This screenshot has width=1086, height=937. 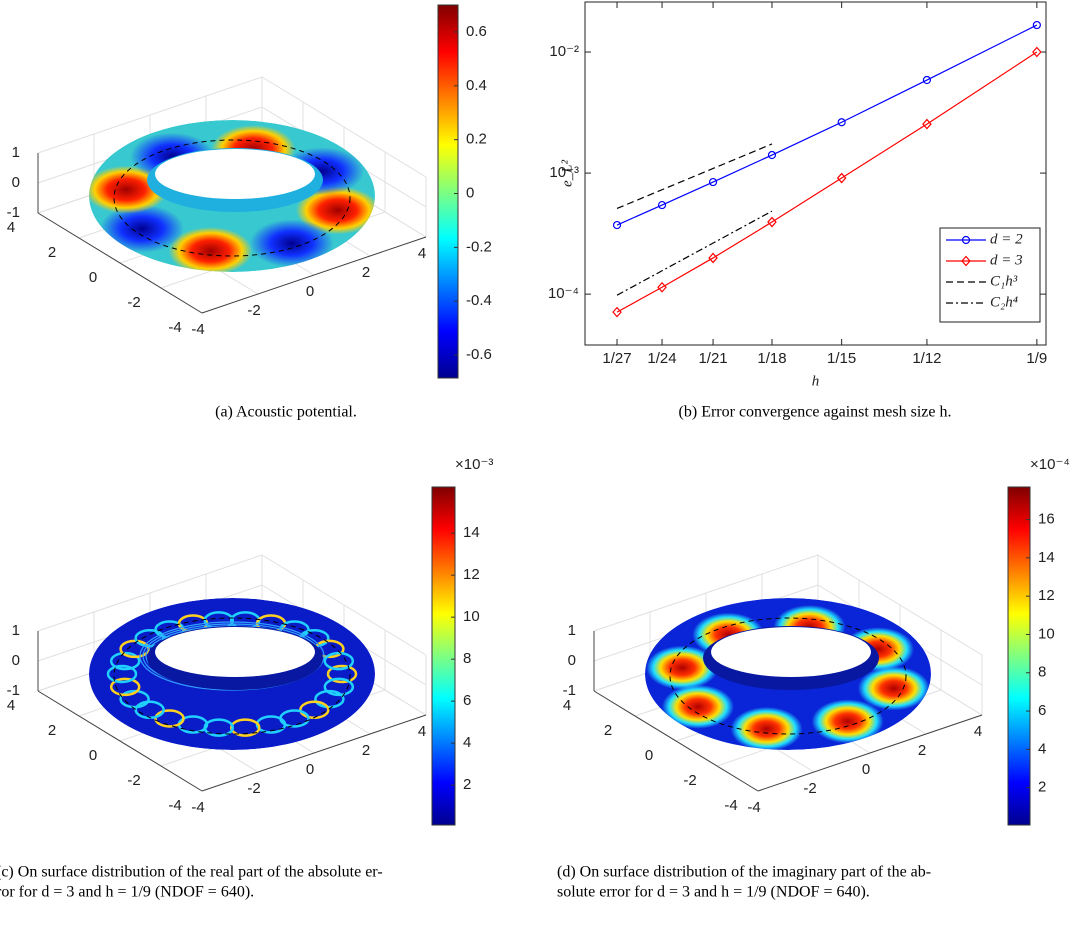 What do you see at coordinates (474, 464) in the screenshot?
I see `colorbar-exponent: ×10⁻³` at bounding box center [474, 464].